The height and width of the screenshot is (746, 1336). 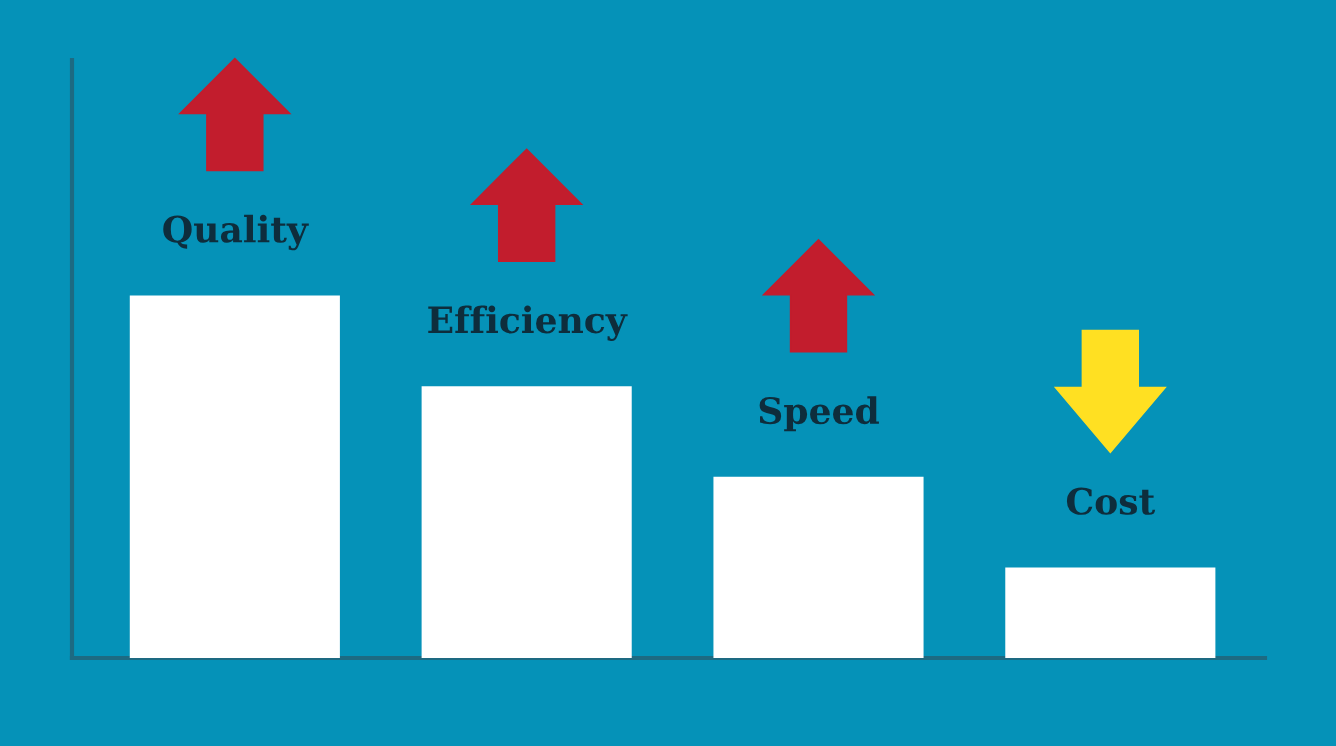 I want to click on x-tick-label: Efficiency, so click(x=528, y=323).